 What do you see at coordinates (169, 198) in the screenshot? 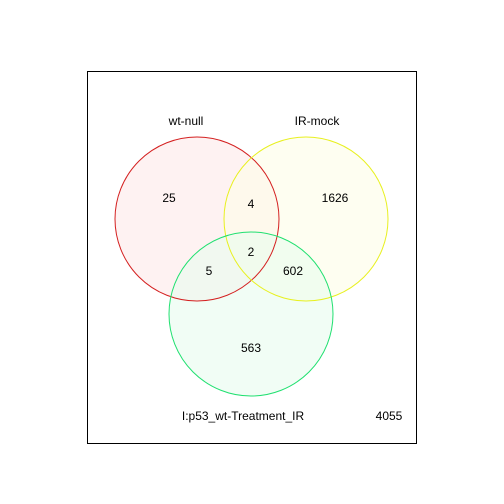
I see `region-only-wt-null: 25` at bounding box center [169, 198].